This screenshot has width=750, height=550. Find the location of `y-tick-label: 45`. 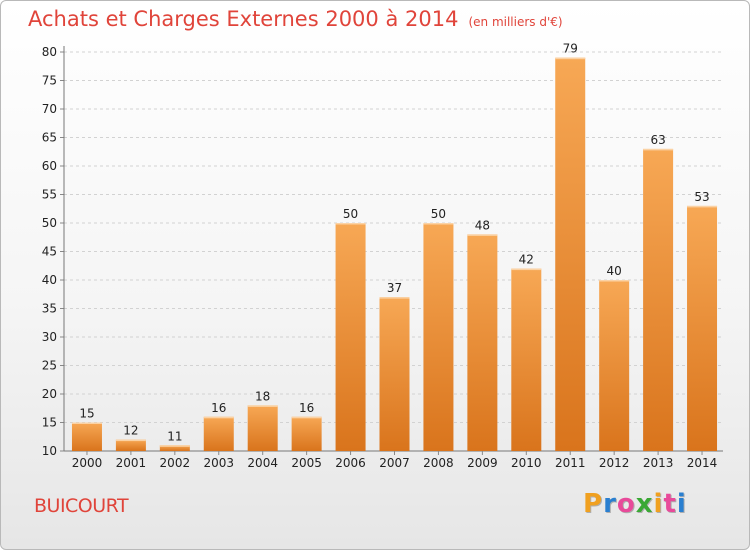

y-tick-label: 45 is located at coordinates (49, 252).